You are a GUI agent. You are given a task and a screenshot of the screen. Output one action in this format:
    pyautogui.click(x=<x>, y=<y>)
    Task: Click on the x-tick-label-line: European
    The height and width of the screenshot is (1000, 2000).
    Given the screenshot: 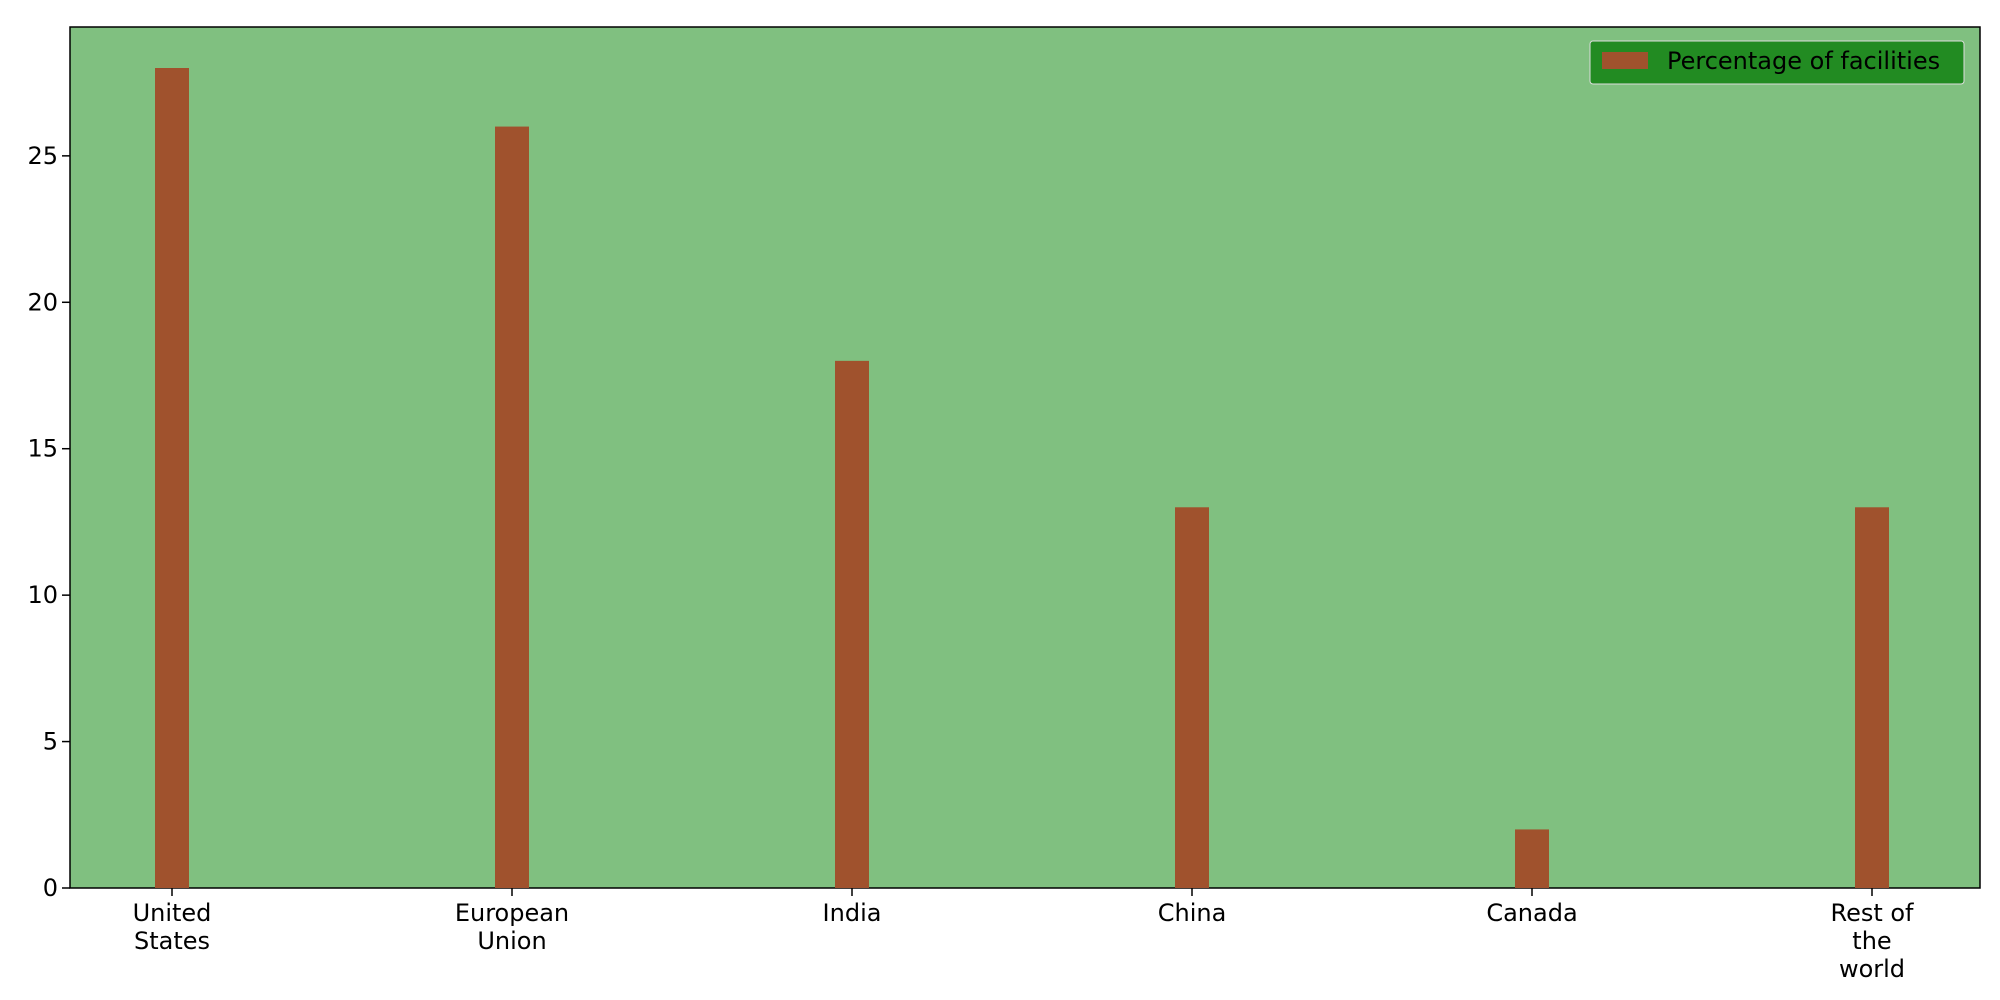 What is the action you would take?
    pyautogui.click(x=512, y=913)
    